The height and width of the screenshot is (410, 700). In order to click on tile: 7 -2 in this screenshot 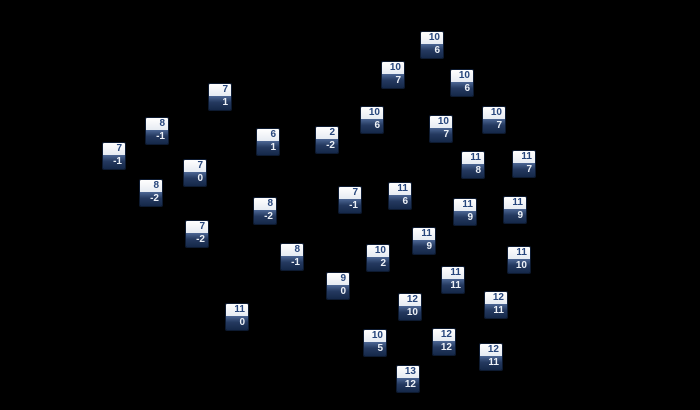, I will do `click(197, 234)`.